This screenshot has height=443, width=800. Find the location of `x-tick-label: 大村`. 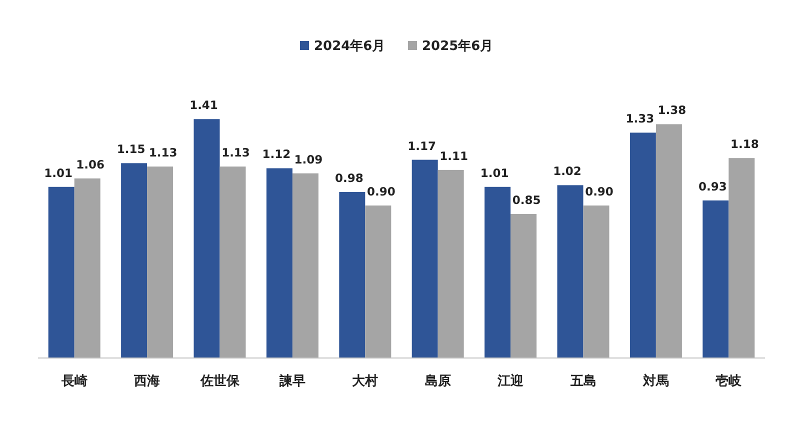

x-tick-label: 大村 is located at coordinates (365, 381).